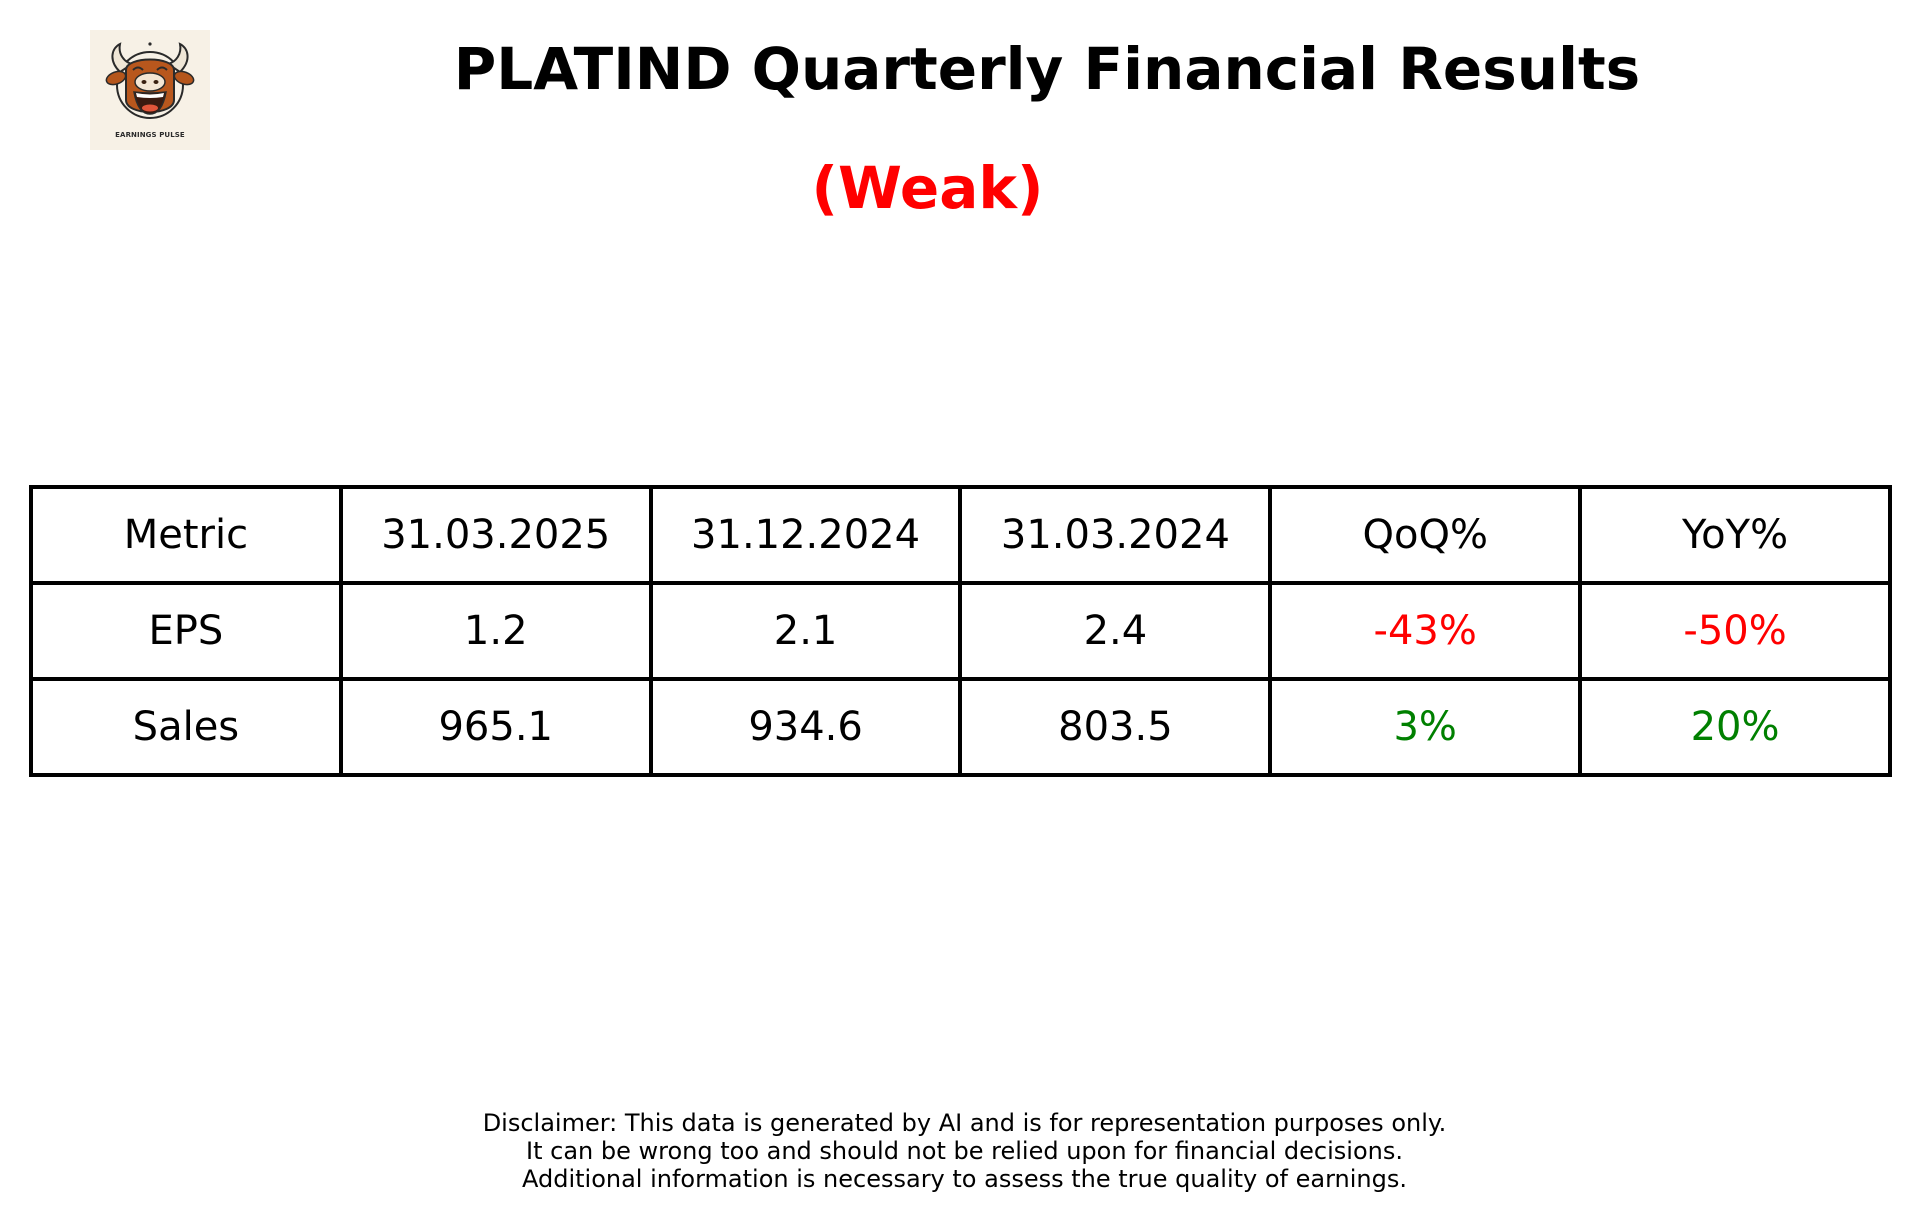 Image resolution: width=1919 pixels, height=1220 pixels. What do you see at coordinates (1425, 727) in the screenshot?
I see `sales-qoq-change: 3%` at bounding box center [1425, 727].